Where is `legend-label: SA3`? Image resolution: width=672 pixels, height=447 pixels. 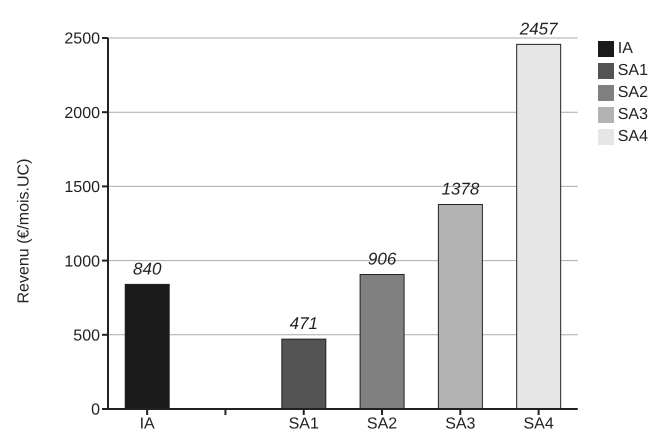
legend-label: SA3 is located at coordinates (633, 114).